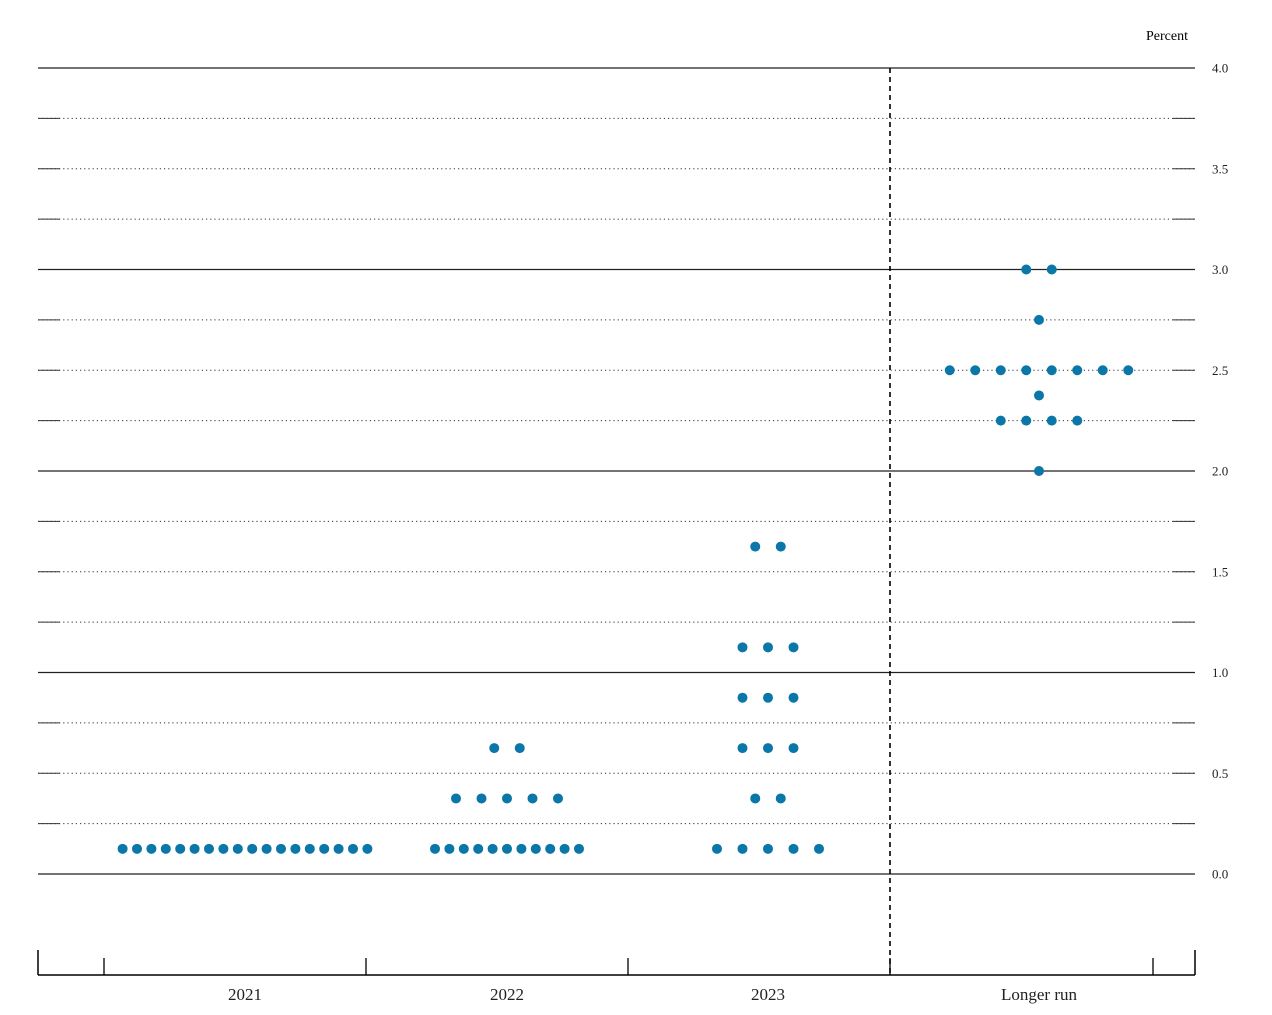 The image size is (1272, 1015). What do you see at coordinates (1220, 773) in the screenshot?
I see `y-tick-label: 0.5` at bounding box center [1220, 773].